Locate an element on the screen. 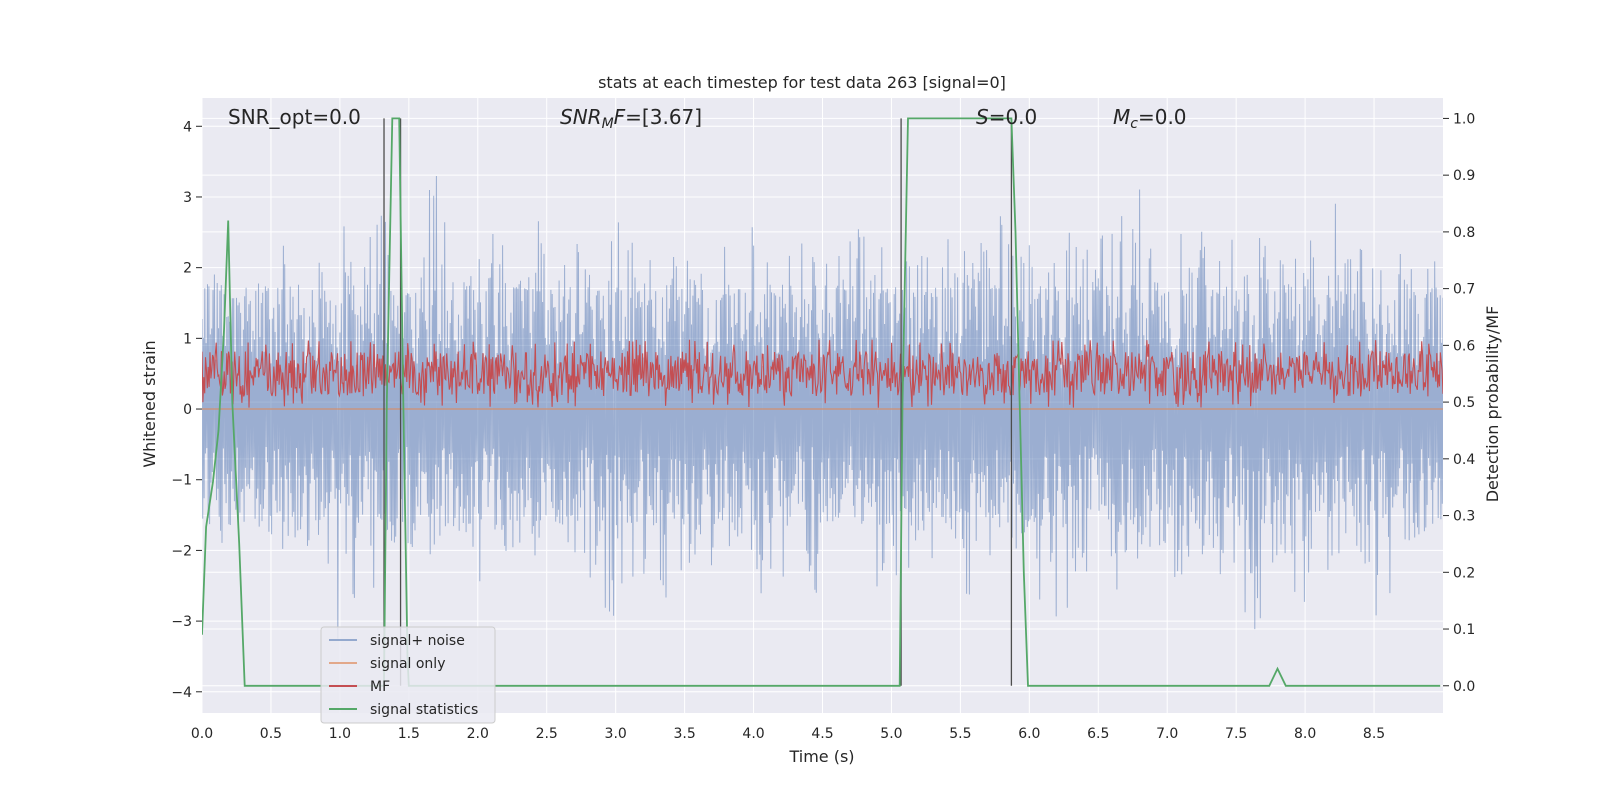 Image resolution: width=1600 pixels, height=804 pixels. x-tick-label: 2.0 is located at coordinates (478, 734).